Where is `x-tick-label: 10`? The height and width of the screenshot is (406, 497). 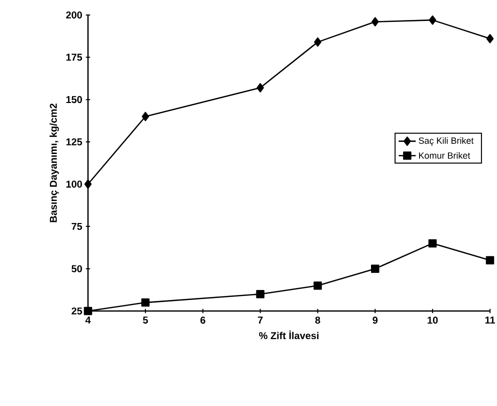 x-tick-label: 10 is located at coordinates (433, 320).